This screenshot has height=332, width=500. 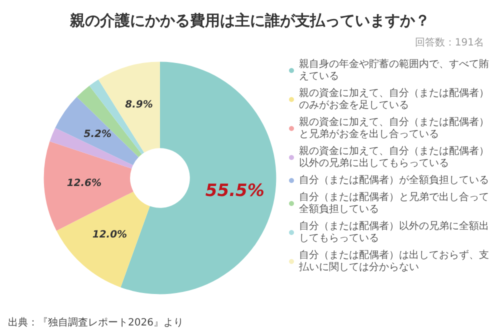 I want to click on legend-label: 親の資金に加えて、自分（または配偶者）のみがお金を足している, so click(x=394, y=99).